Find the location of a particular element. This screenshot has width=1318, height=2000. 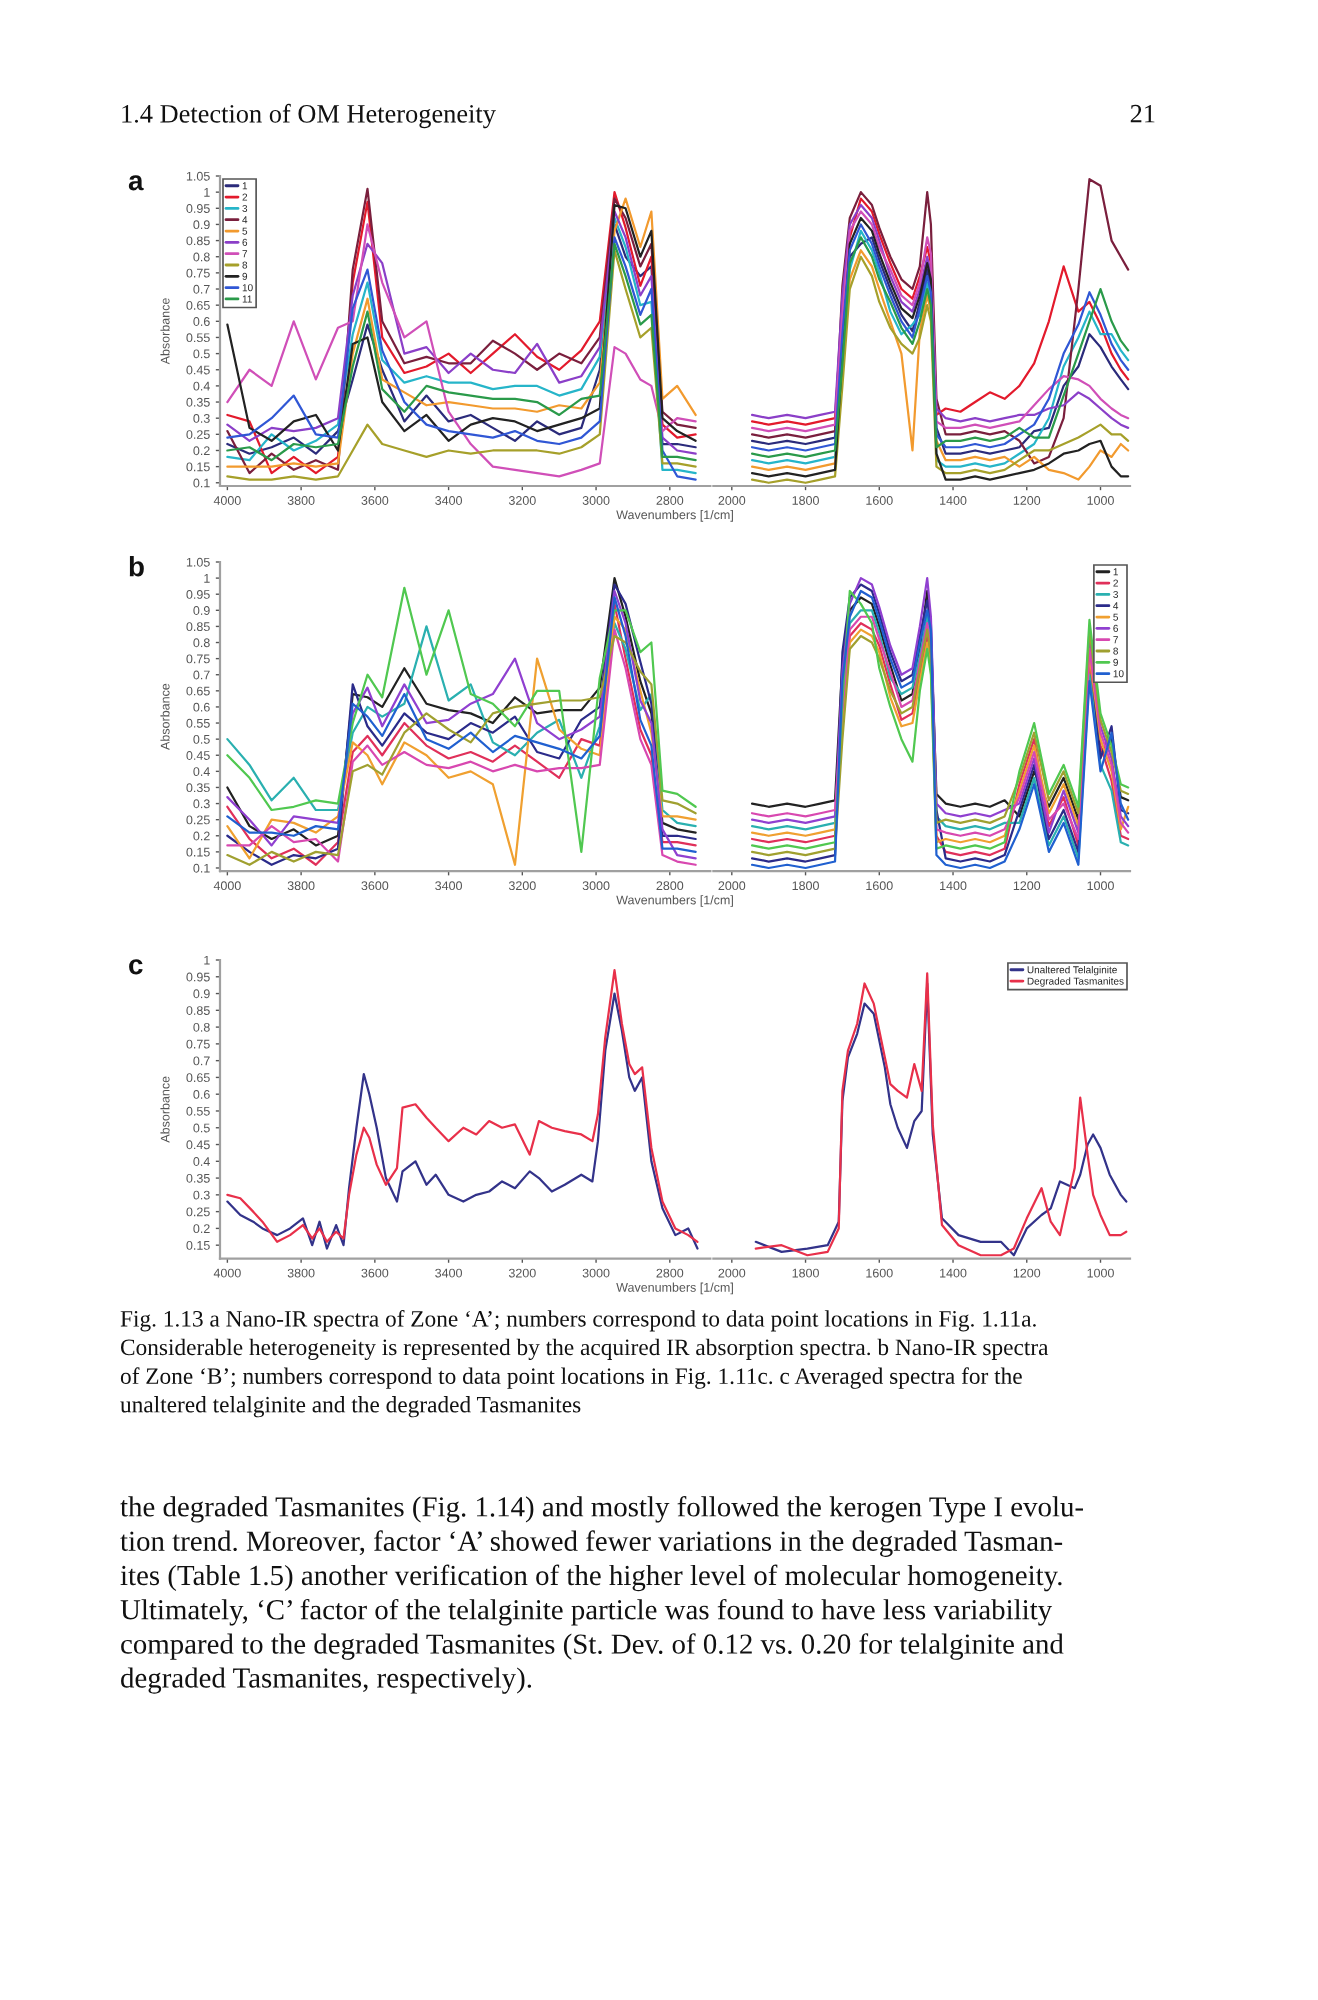

text: 21 is located at coordinates (1142, 113).